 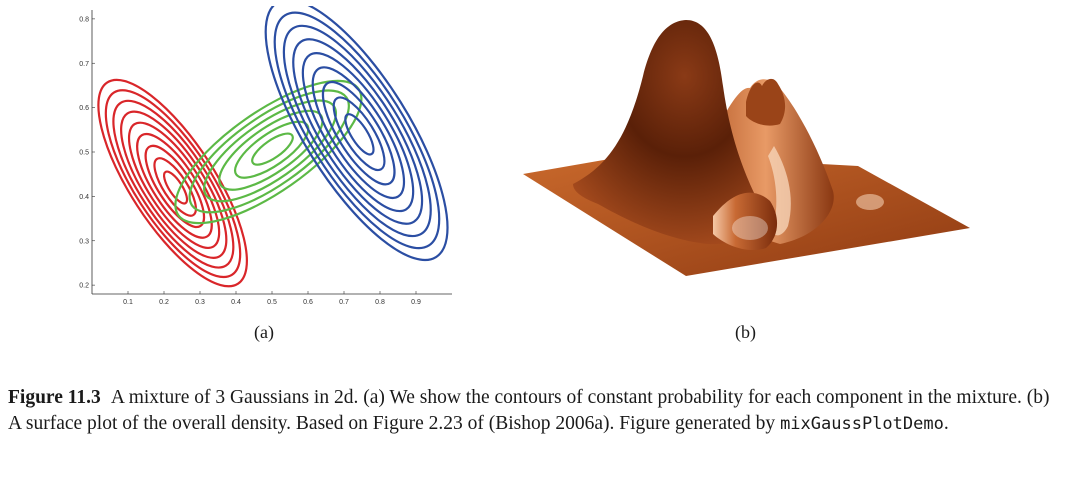 I want to click on y-tick-label: 0.2, so click(x=84, y=286).